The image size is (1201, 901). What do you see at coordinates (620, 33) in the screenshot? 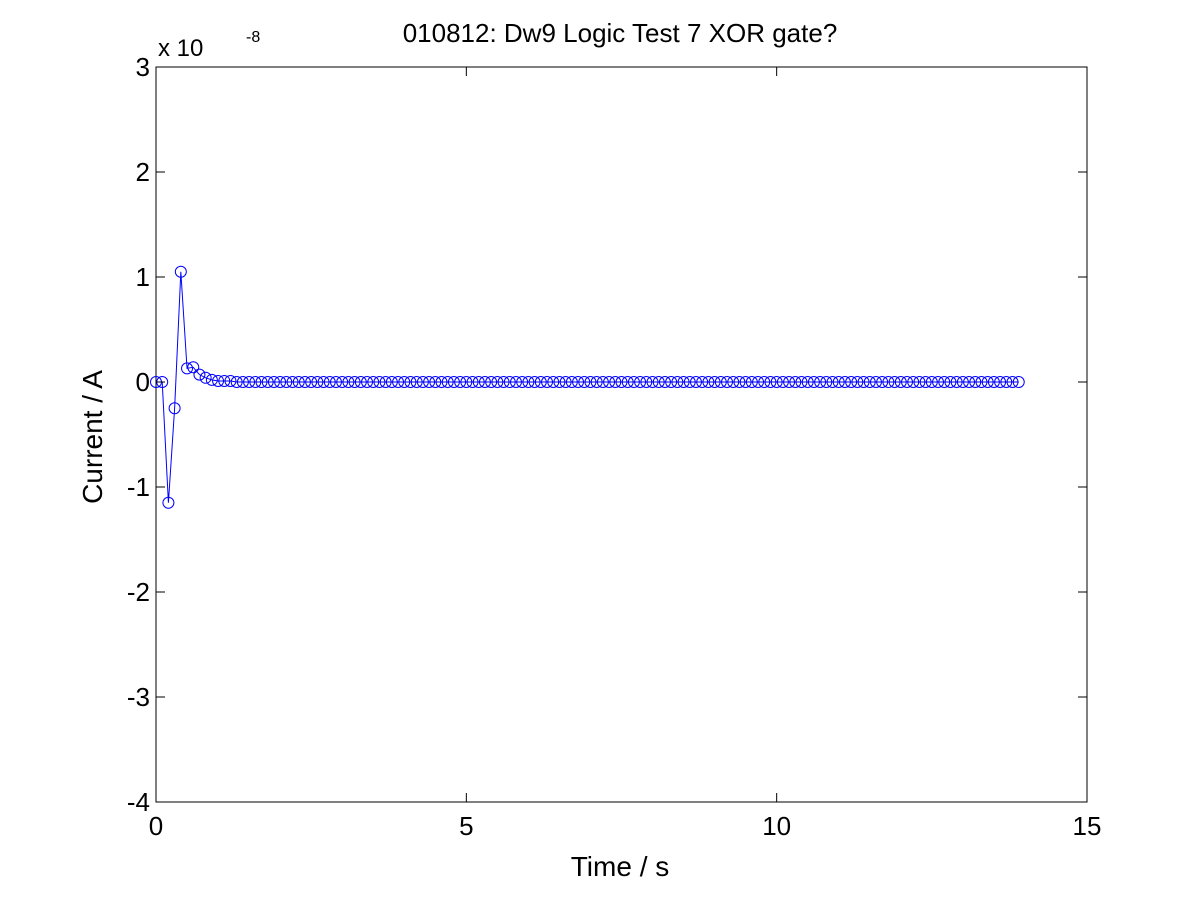
I see `chart-title: 010812: Dw9 Logic Test 7 XOR gate?` at bounding box center [620, 33].